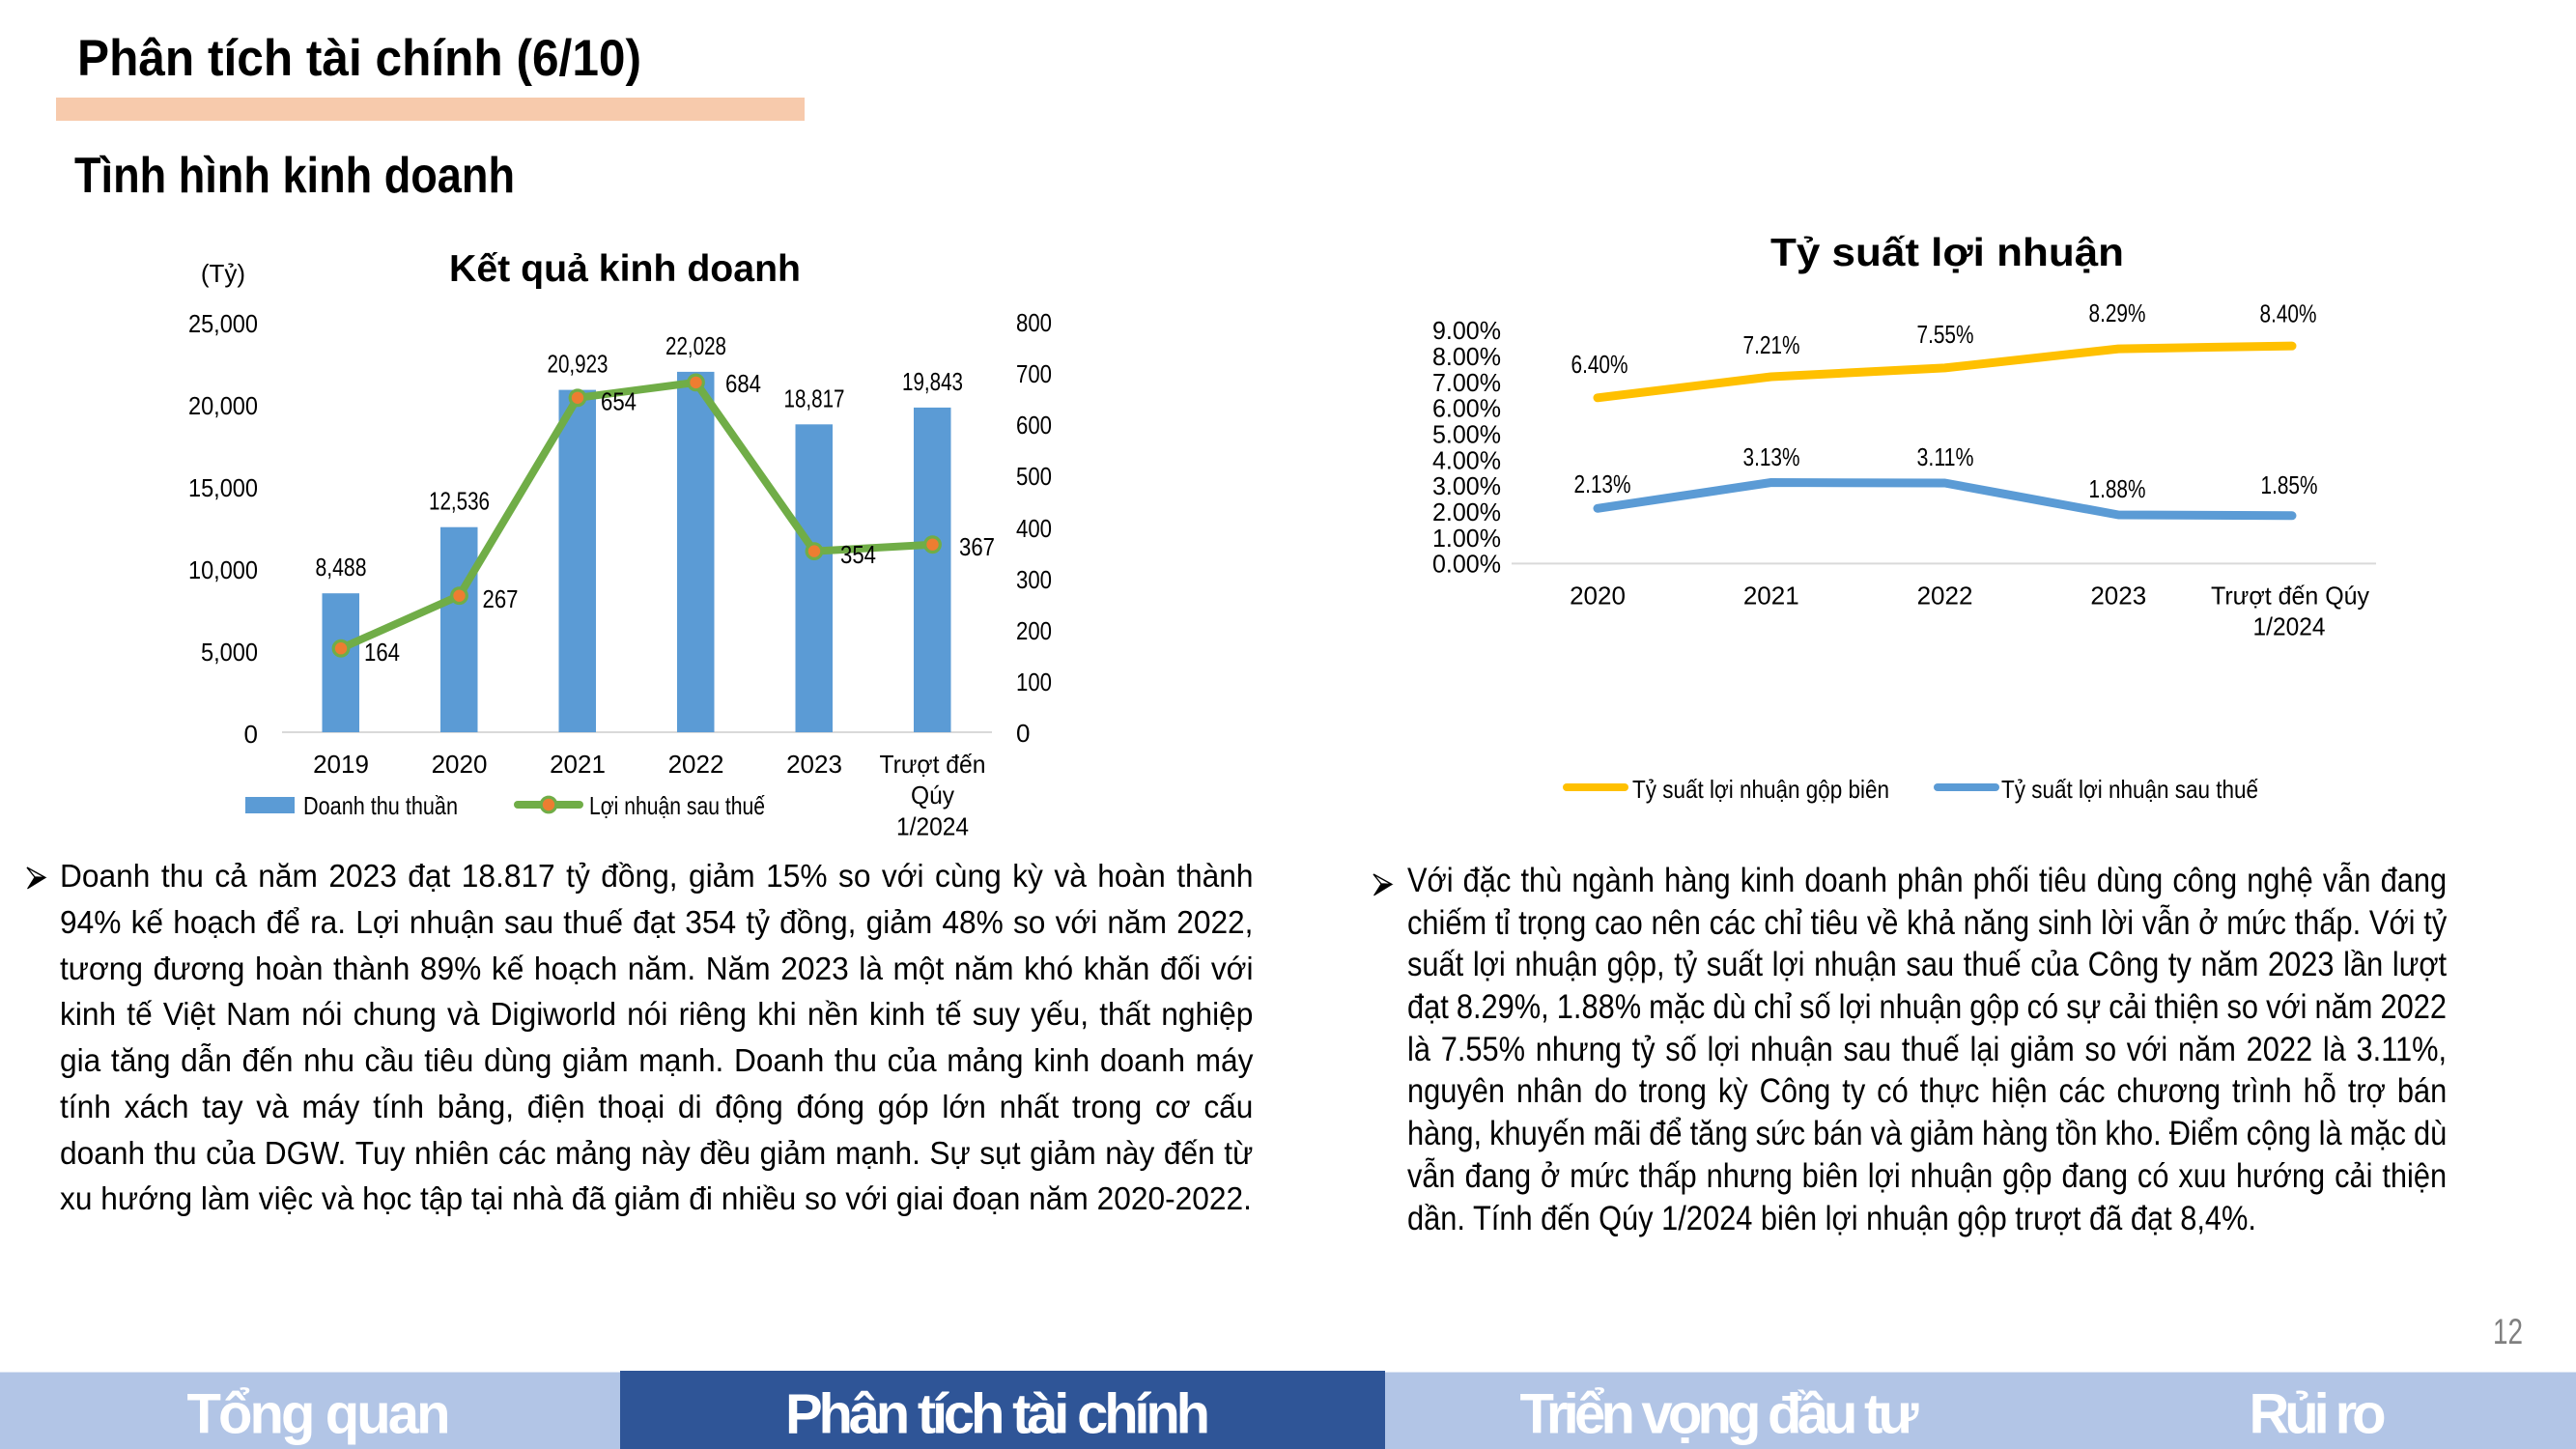 The width and height of the screenshot is (2576, 1449). What do you see at coordinates (1034, 682) in the screenshot?
I see `svg-text: 100` at bounding box center [1034, 682].